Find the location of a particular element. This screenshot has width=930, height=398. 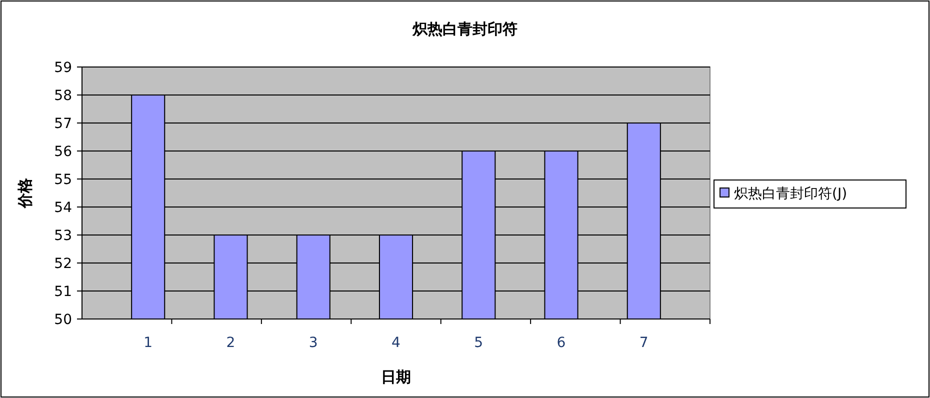

x-tick-label: 7 is located at coordinates (643, 343).